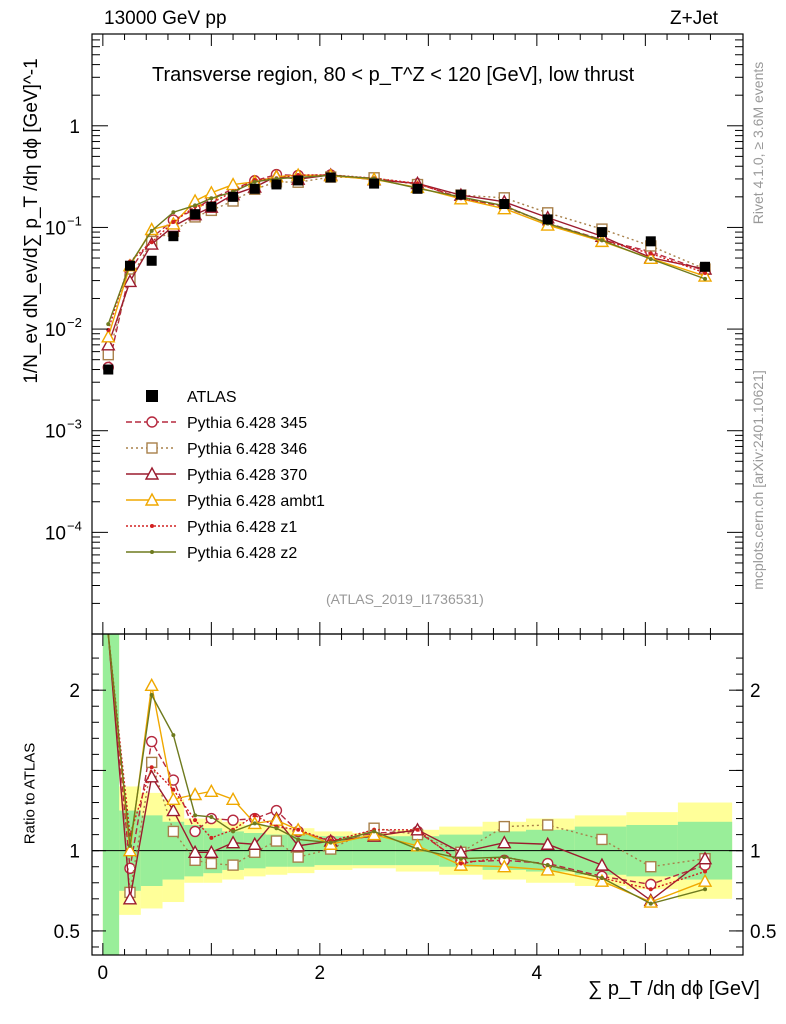 Image resolution: width=786 pixels, height=1024 pixels. What do you see at coordinates (74, 852) in the screenshot?
I see `ratio-tick-label-l-1: 1` at bounding box center [74, 852].